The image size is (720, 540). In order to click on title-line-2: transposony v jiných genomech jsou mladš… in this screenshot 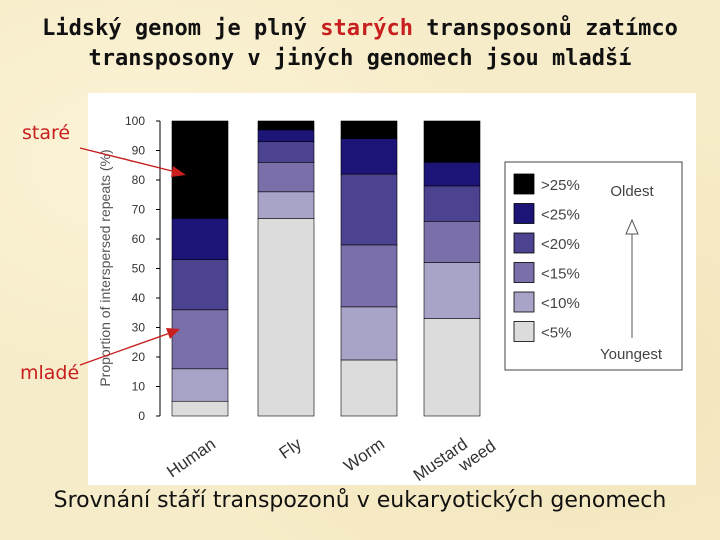, I will do `click(360, 58)`.